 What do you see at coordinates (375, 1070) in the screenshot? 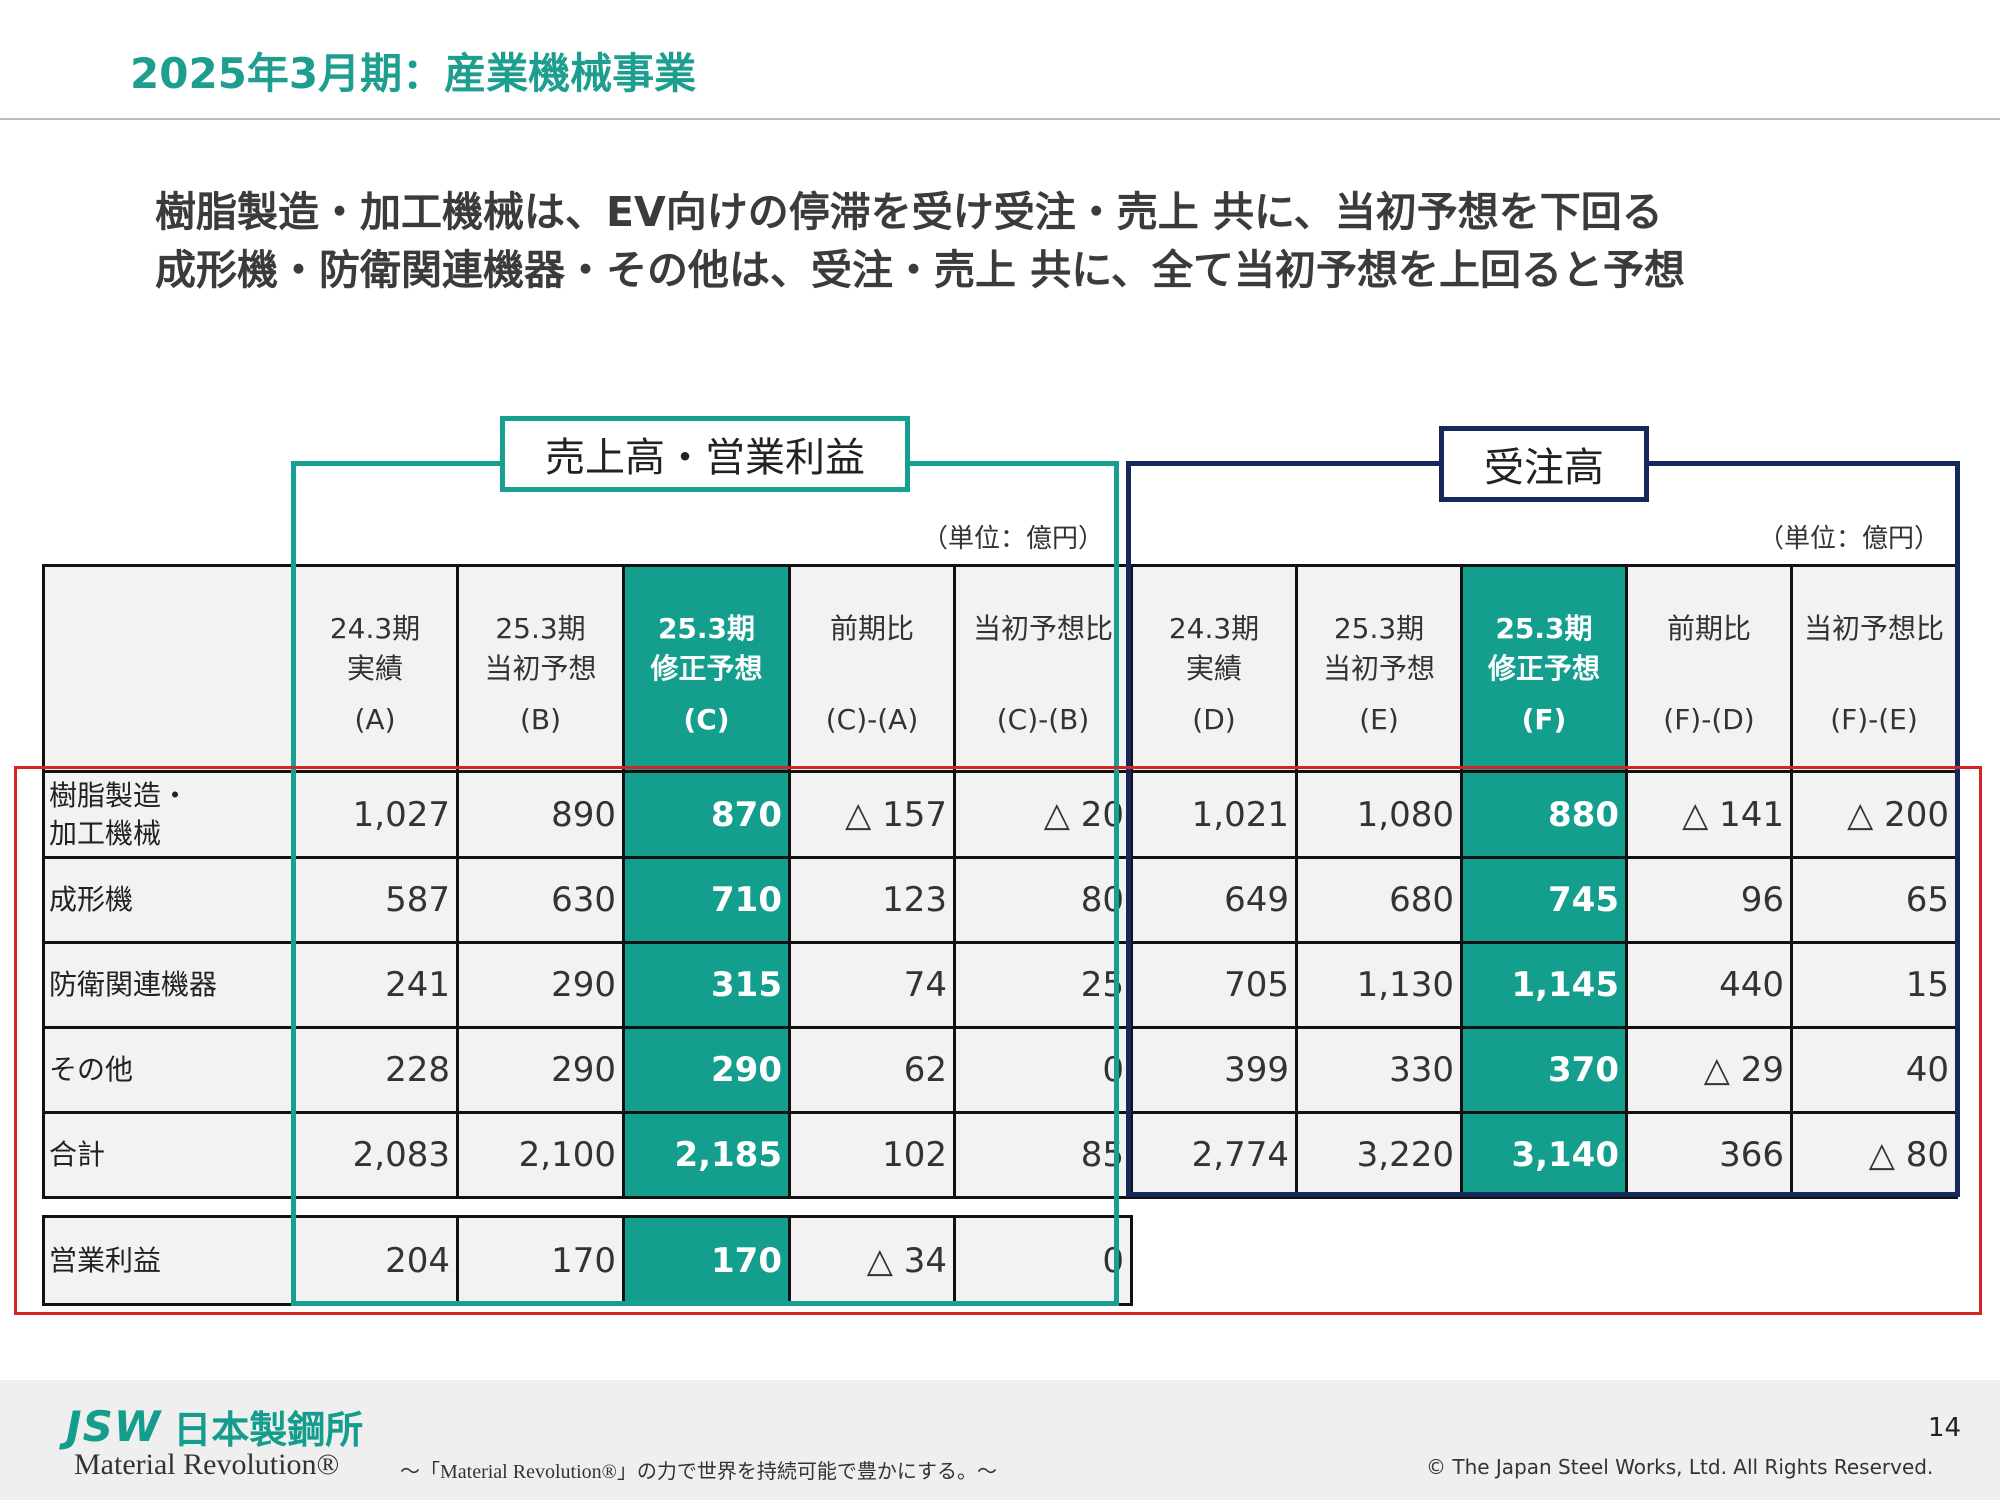
I see `table-cell: 228` at bounding box center [375, 1070].